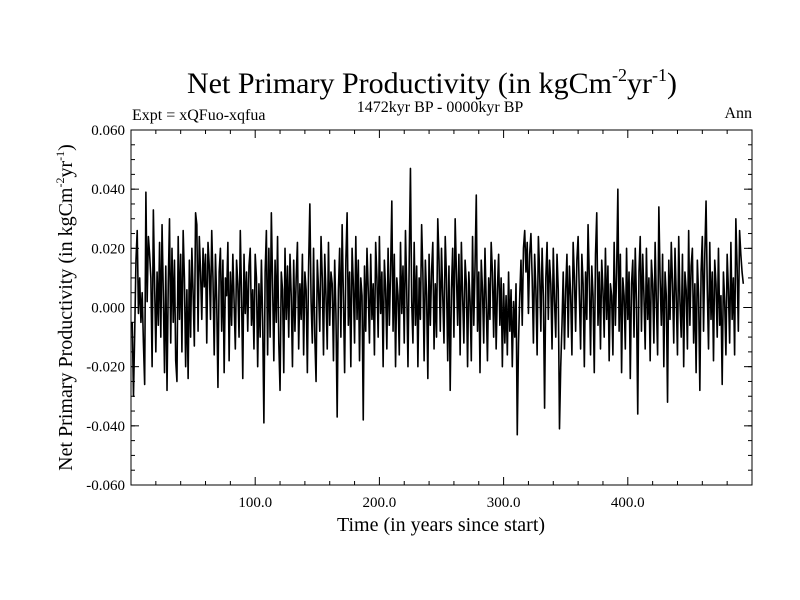 The height and width of the screenshot is (600, 800). I want to click on x-tick-label: 400.0, so click(628, 503).